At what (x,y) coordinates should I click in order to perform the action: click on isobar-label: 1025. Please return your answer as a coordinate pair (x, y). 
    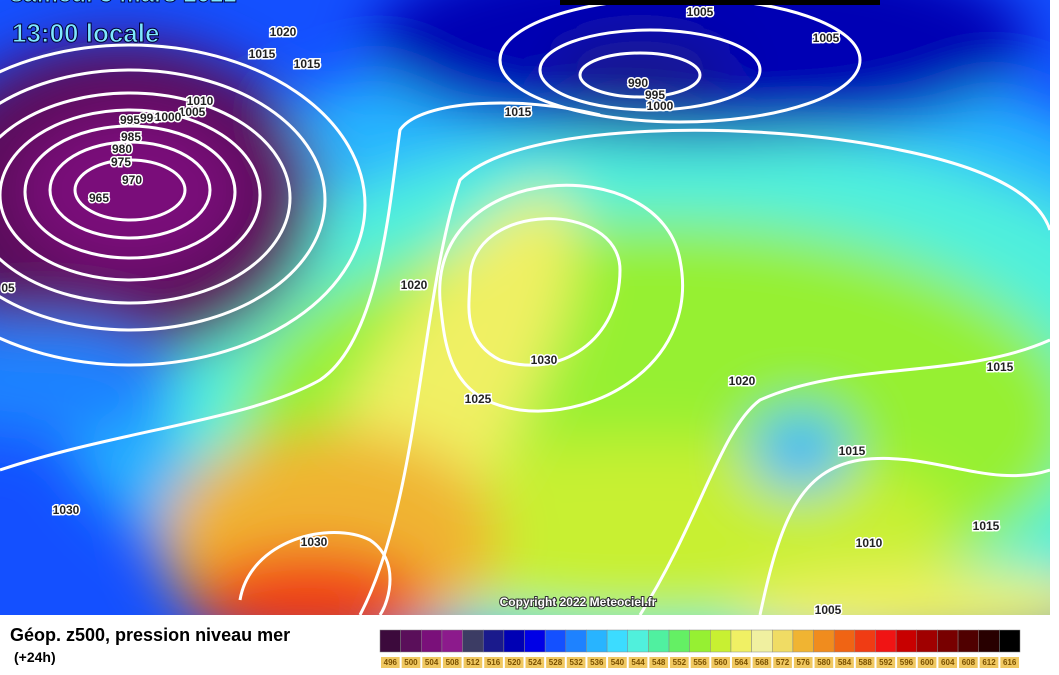
    Looking at the image, I should click on (478, 399).